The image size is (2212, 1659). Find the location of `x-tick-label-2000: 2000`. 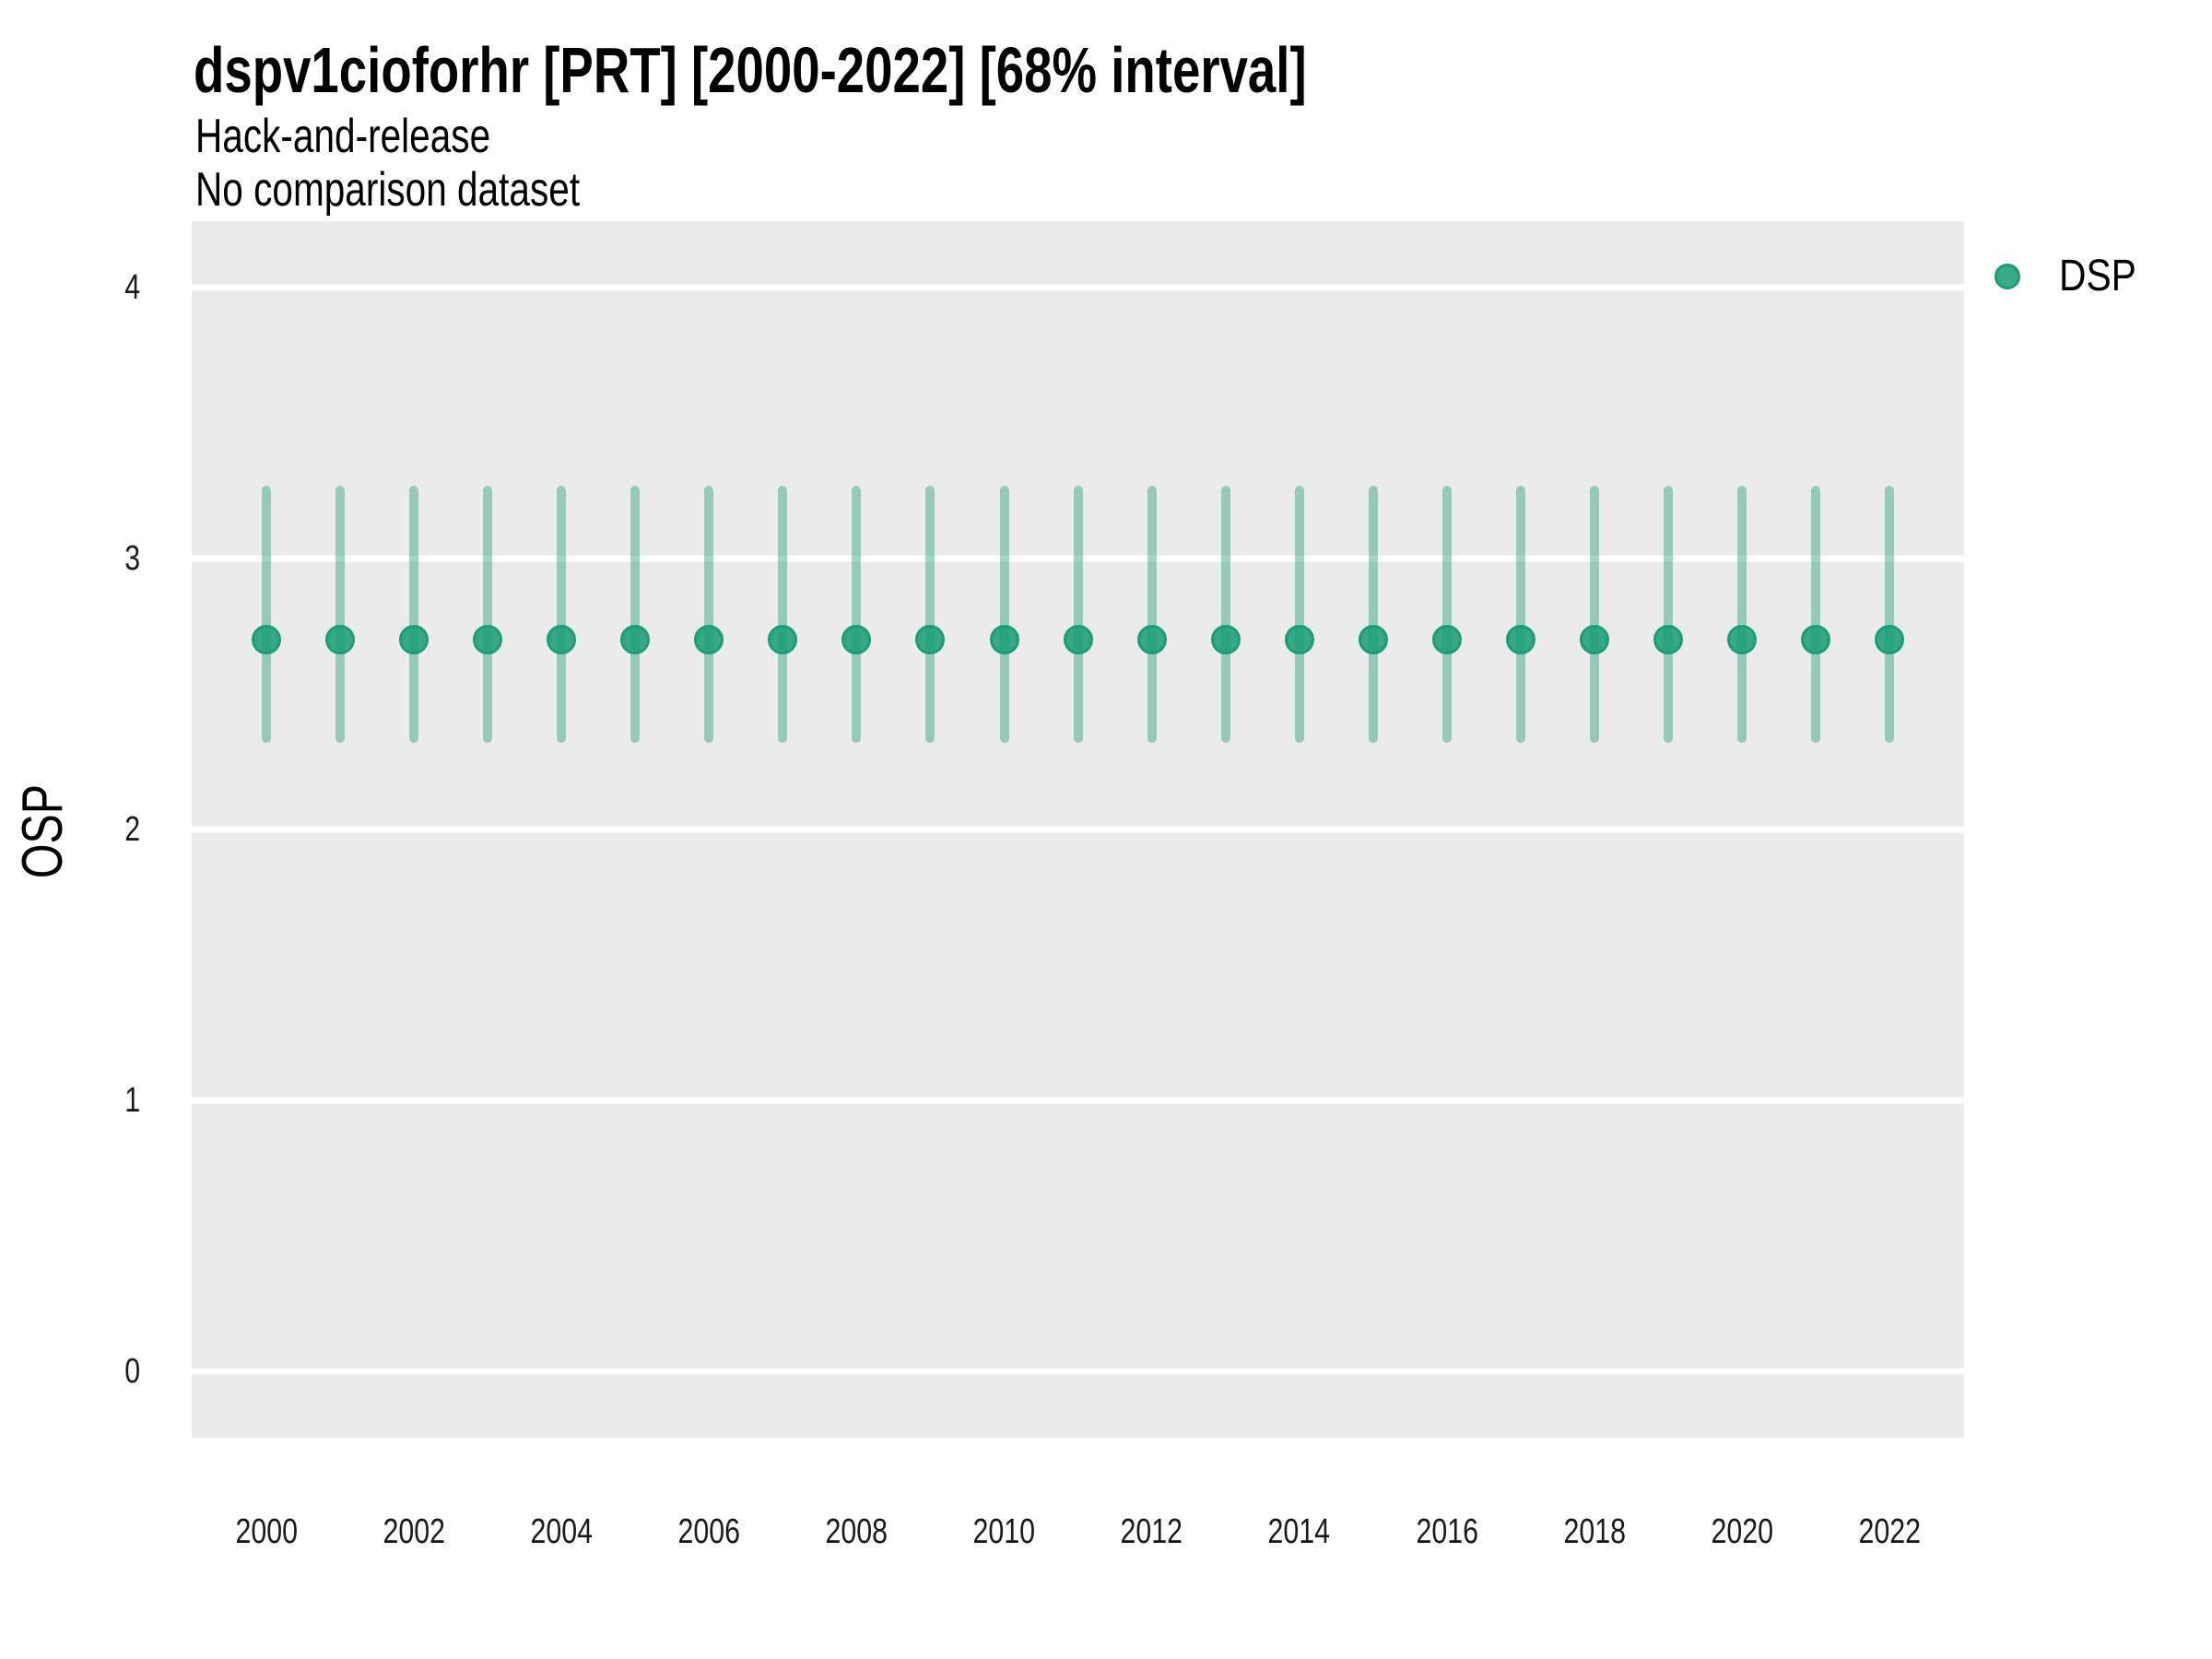

x-tick-label-2000: 2000 is located at coordinates (266, 1532).